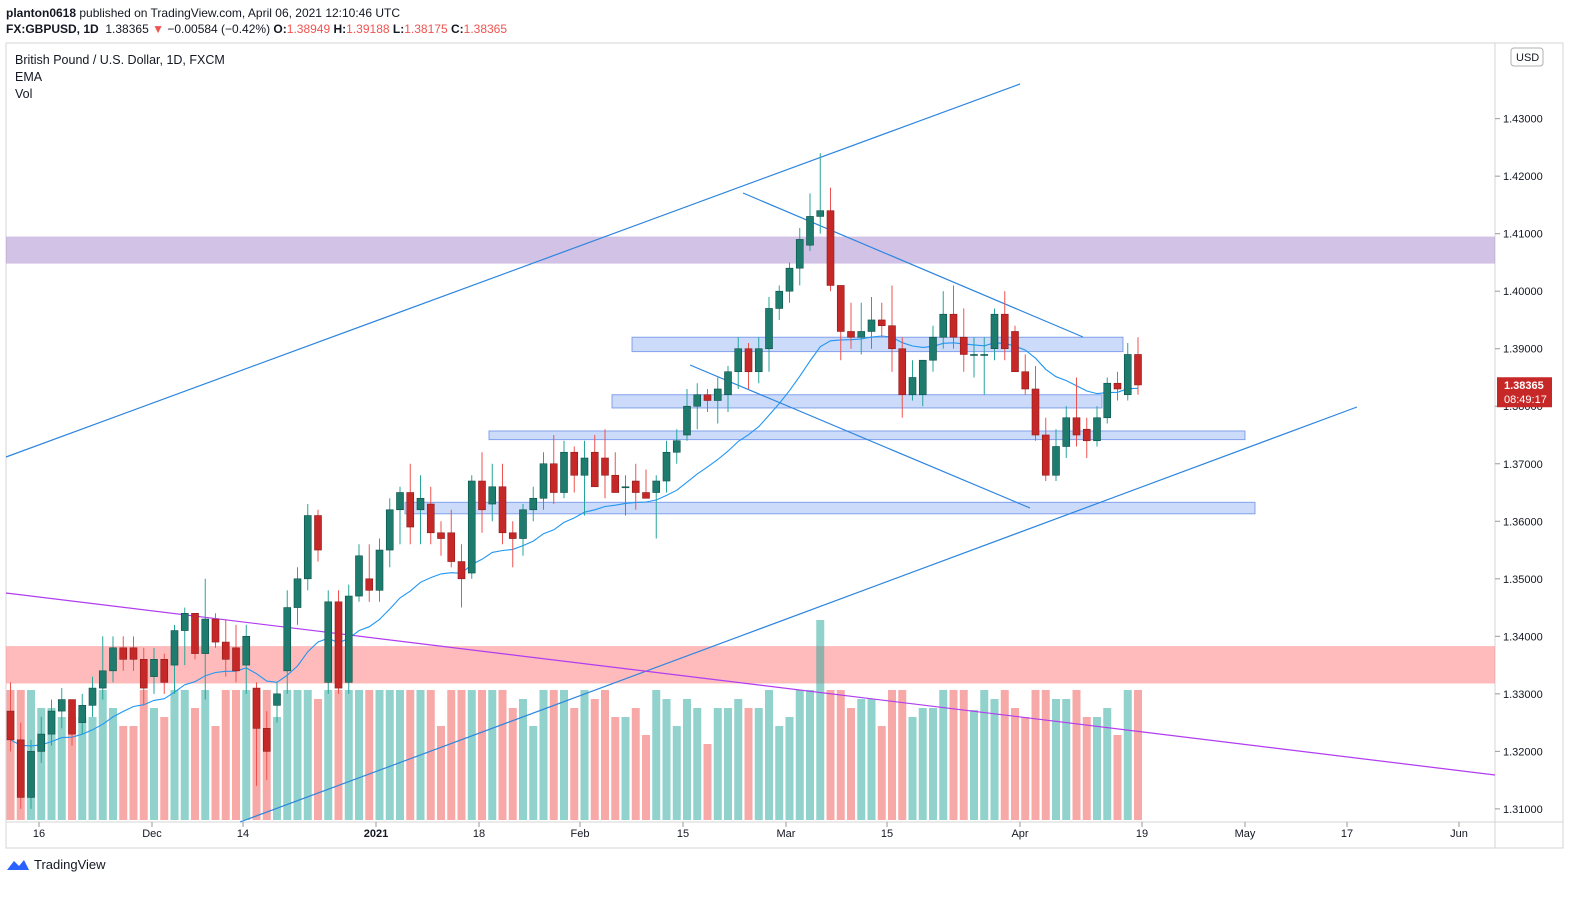  Describe the element at coordinates (750, 831) in the screenshot. I see `time-axis: 16 Dec 14 2021 18 Feb 15 Mar 15 Apr 19 May 17 Jun` at that location.